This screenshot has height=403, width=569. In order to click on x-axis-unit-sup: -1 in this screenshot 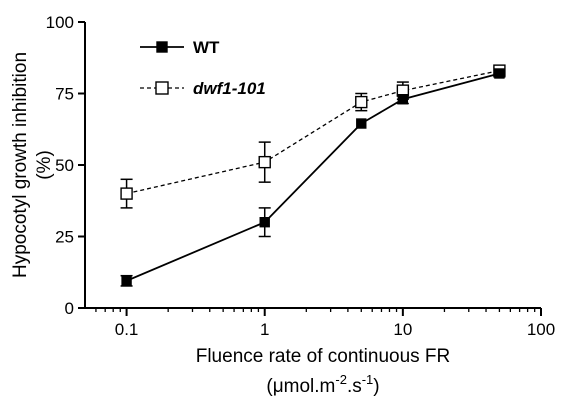, I will do `click(368, 379)`.